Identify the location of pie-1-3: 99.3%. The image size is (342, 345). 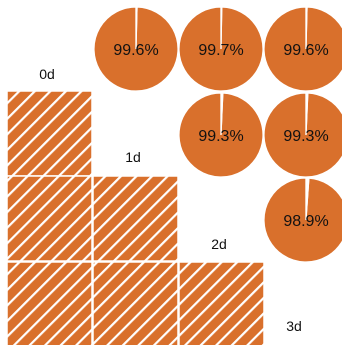
(303, 135).